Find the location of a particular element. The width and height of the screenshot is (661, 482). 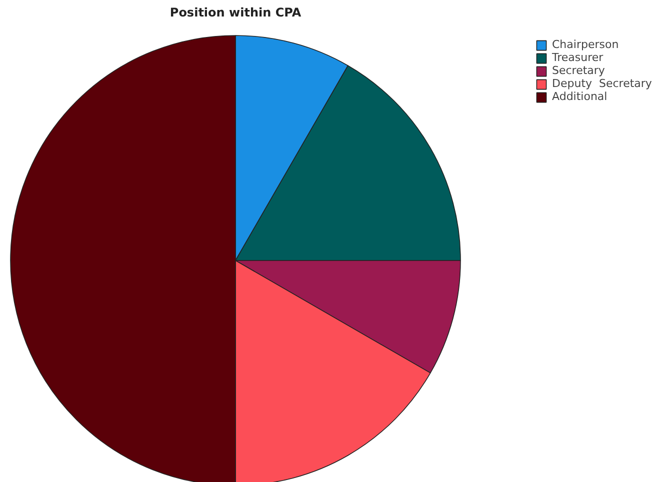

legend-label: Secretary is located at coordinates (578, 70).